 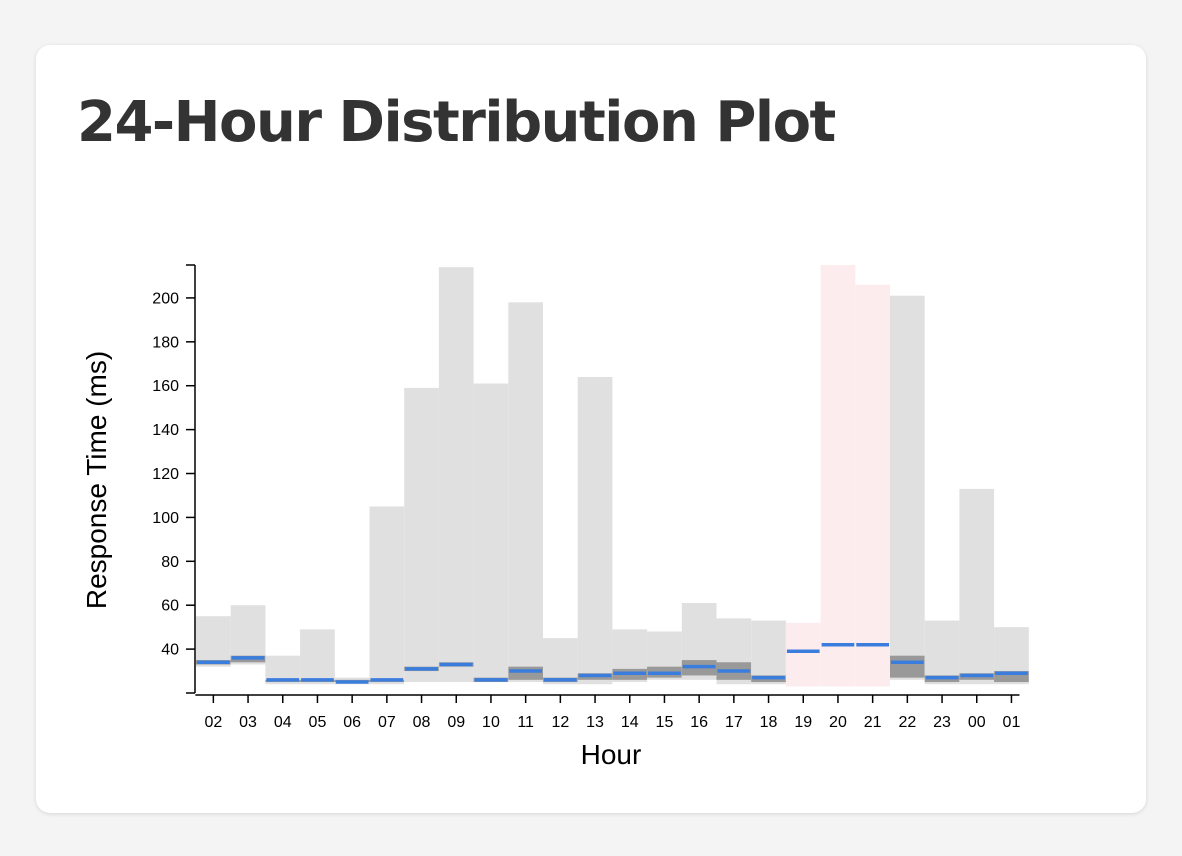 I want to click on y-tick-80: 80, so click(x=178, y=562).